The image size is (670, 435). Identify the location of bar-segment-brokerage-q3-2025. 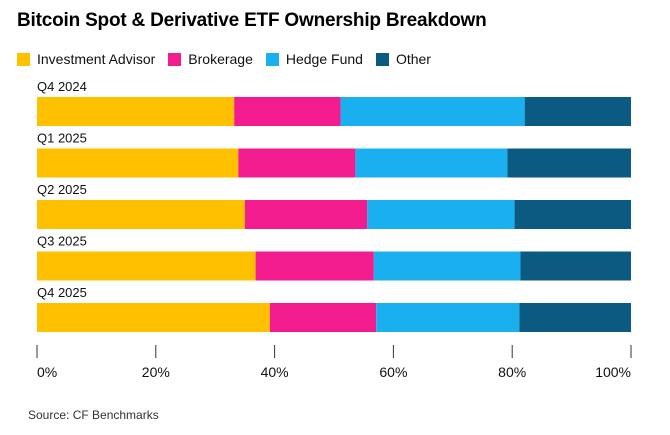
(314, 266).